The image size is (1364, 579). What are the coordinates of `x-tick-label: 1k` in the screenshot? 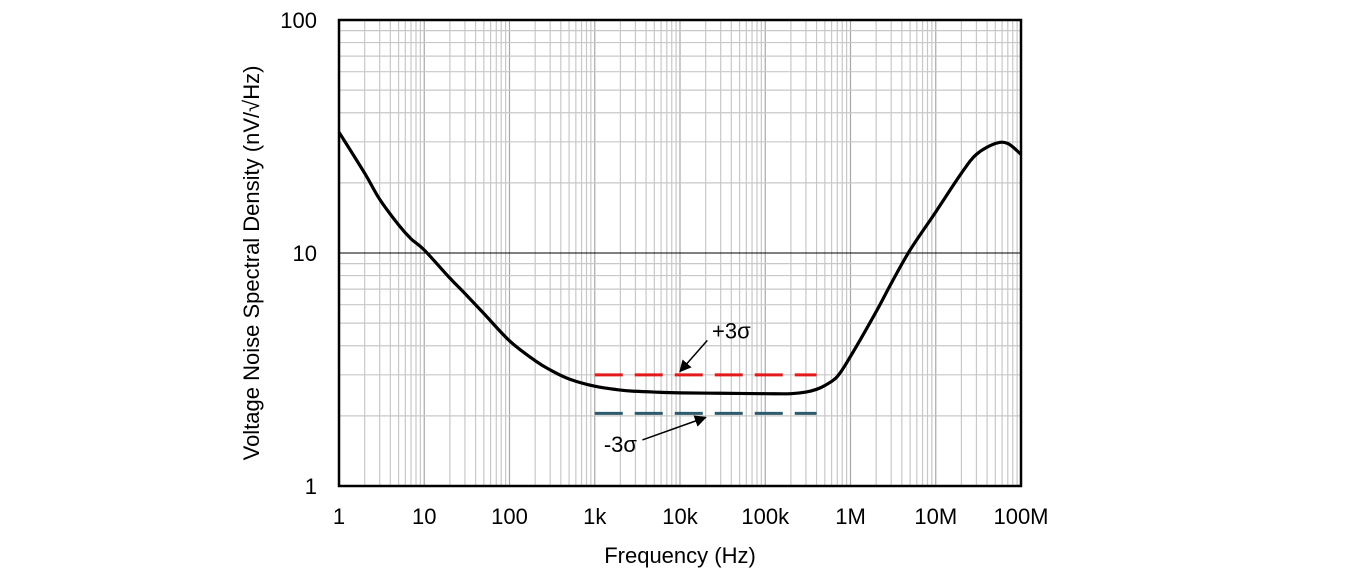 It's located at (595, 516).